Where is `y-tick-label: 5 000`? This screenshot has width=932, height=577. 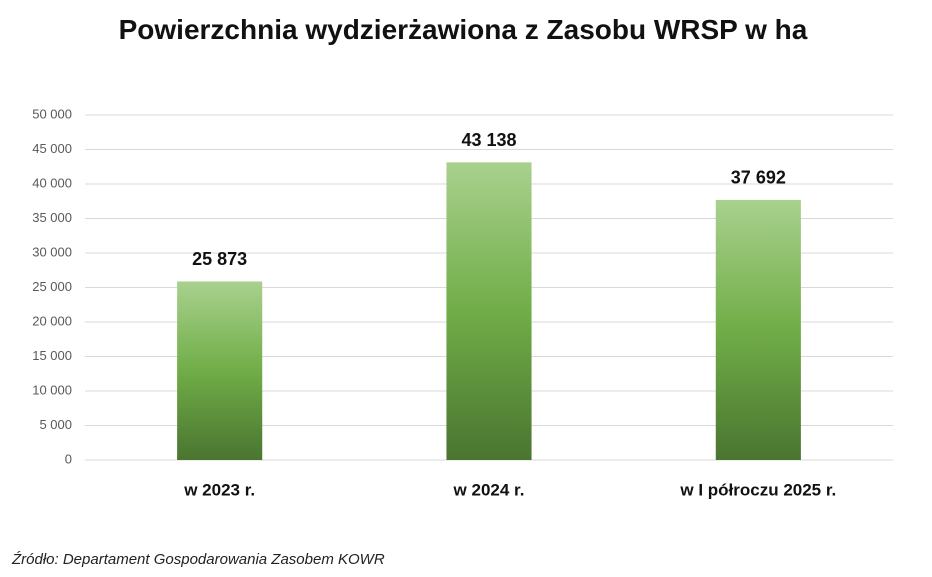
y-tick-label: 5 000 is located at coordinates (55, 424).